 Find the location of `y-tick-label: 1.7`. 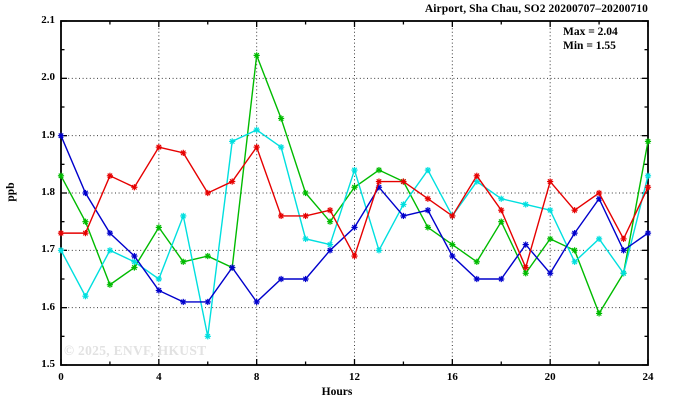

y-tick-label: 1.7 is located at coordinates (48, 249).